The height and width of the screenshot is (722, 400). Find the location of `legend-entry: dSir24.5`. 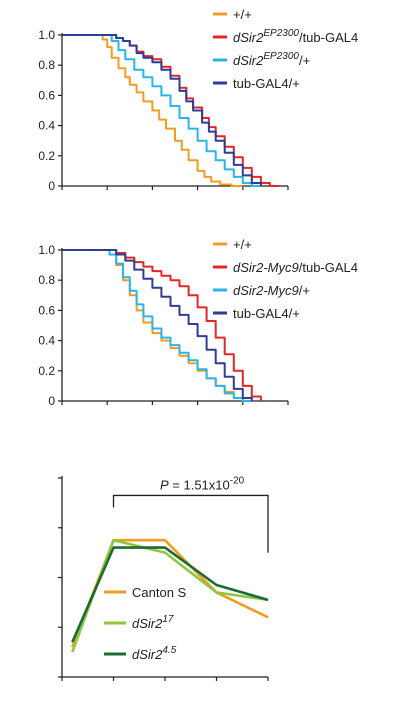

legend-entry: dSir24.5 is located at coordinates (154, 653).